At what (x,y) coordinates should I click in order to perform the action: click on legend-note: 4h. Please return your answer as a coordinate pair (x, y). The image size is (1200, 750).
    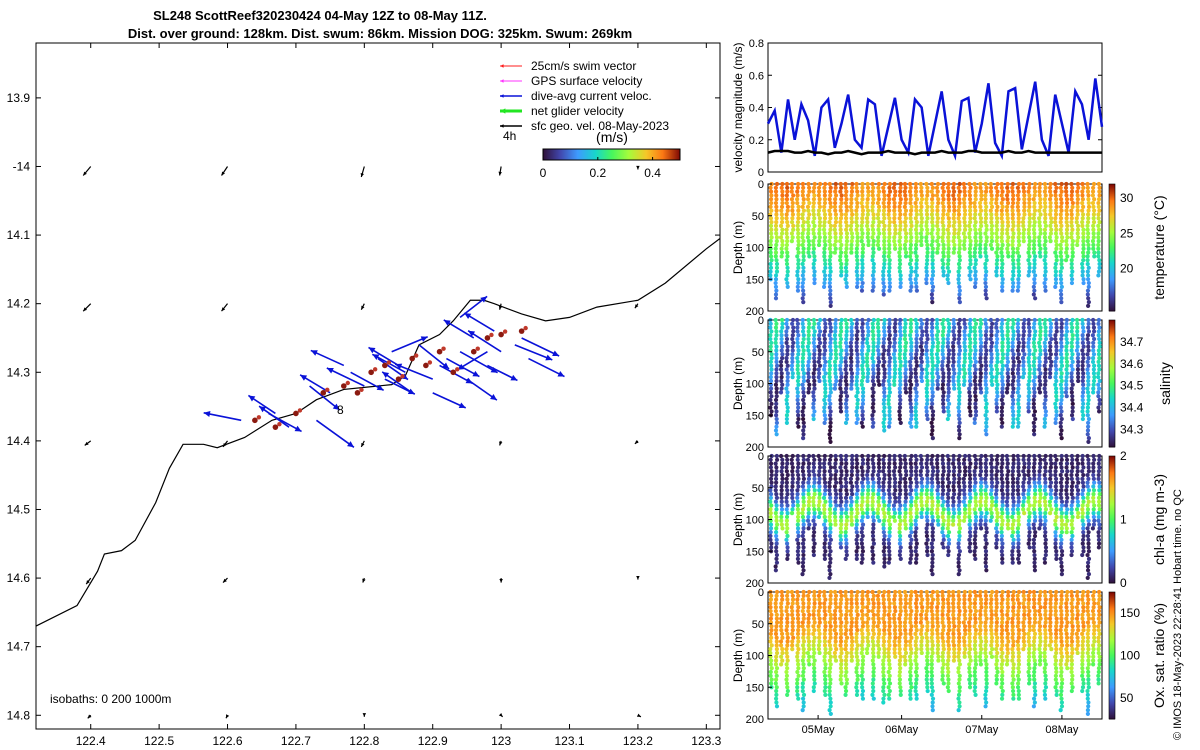
    Looking at the image, I should click on (509, 136).